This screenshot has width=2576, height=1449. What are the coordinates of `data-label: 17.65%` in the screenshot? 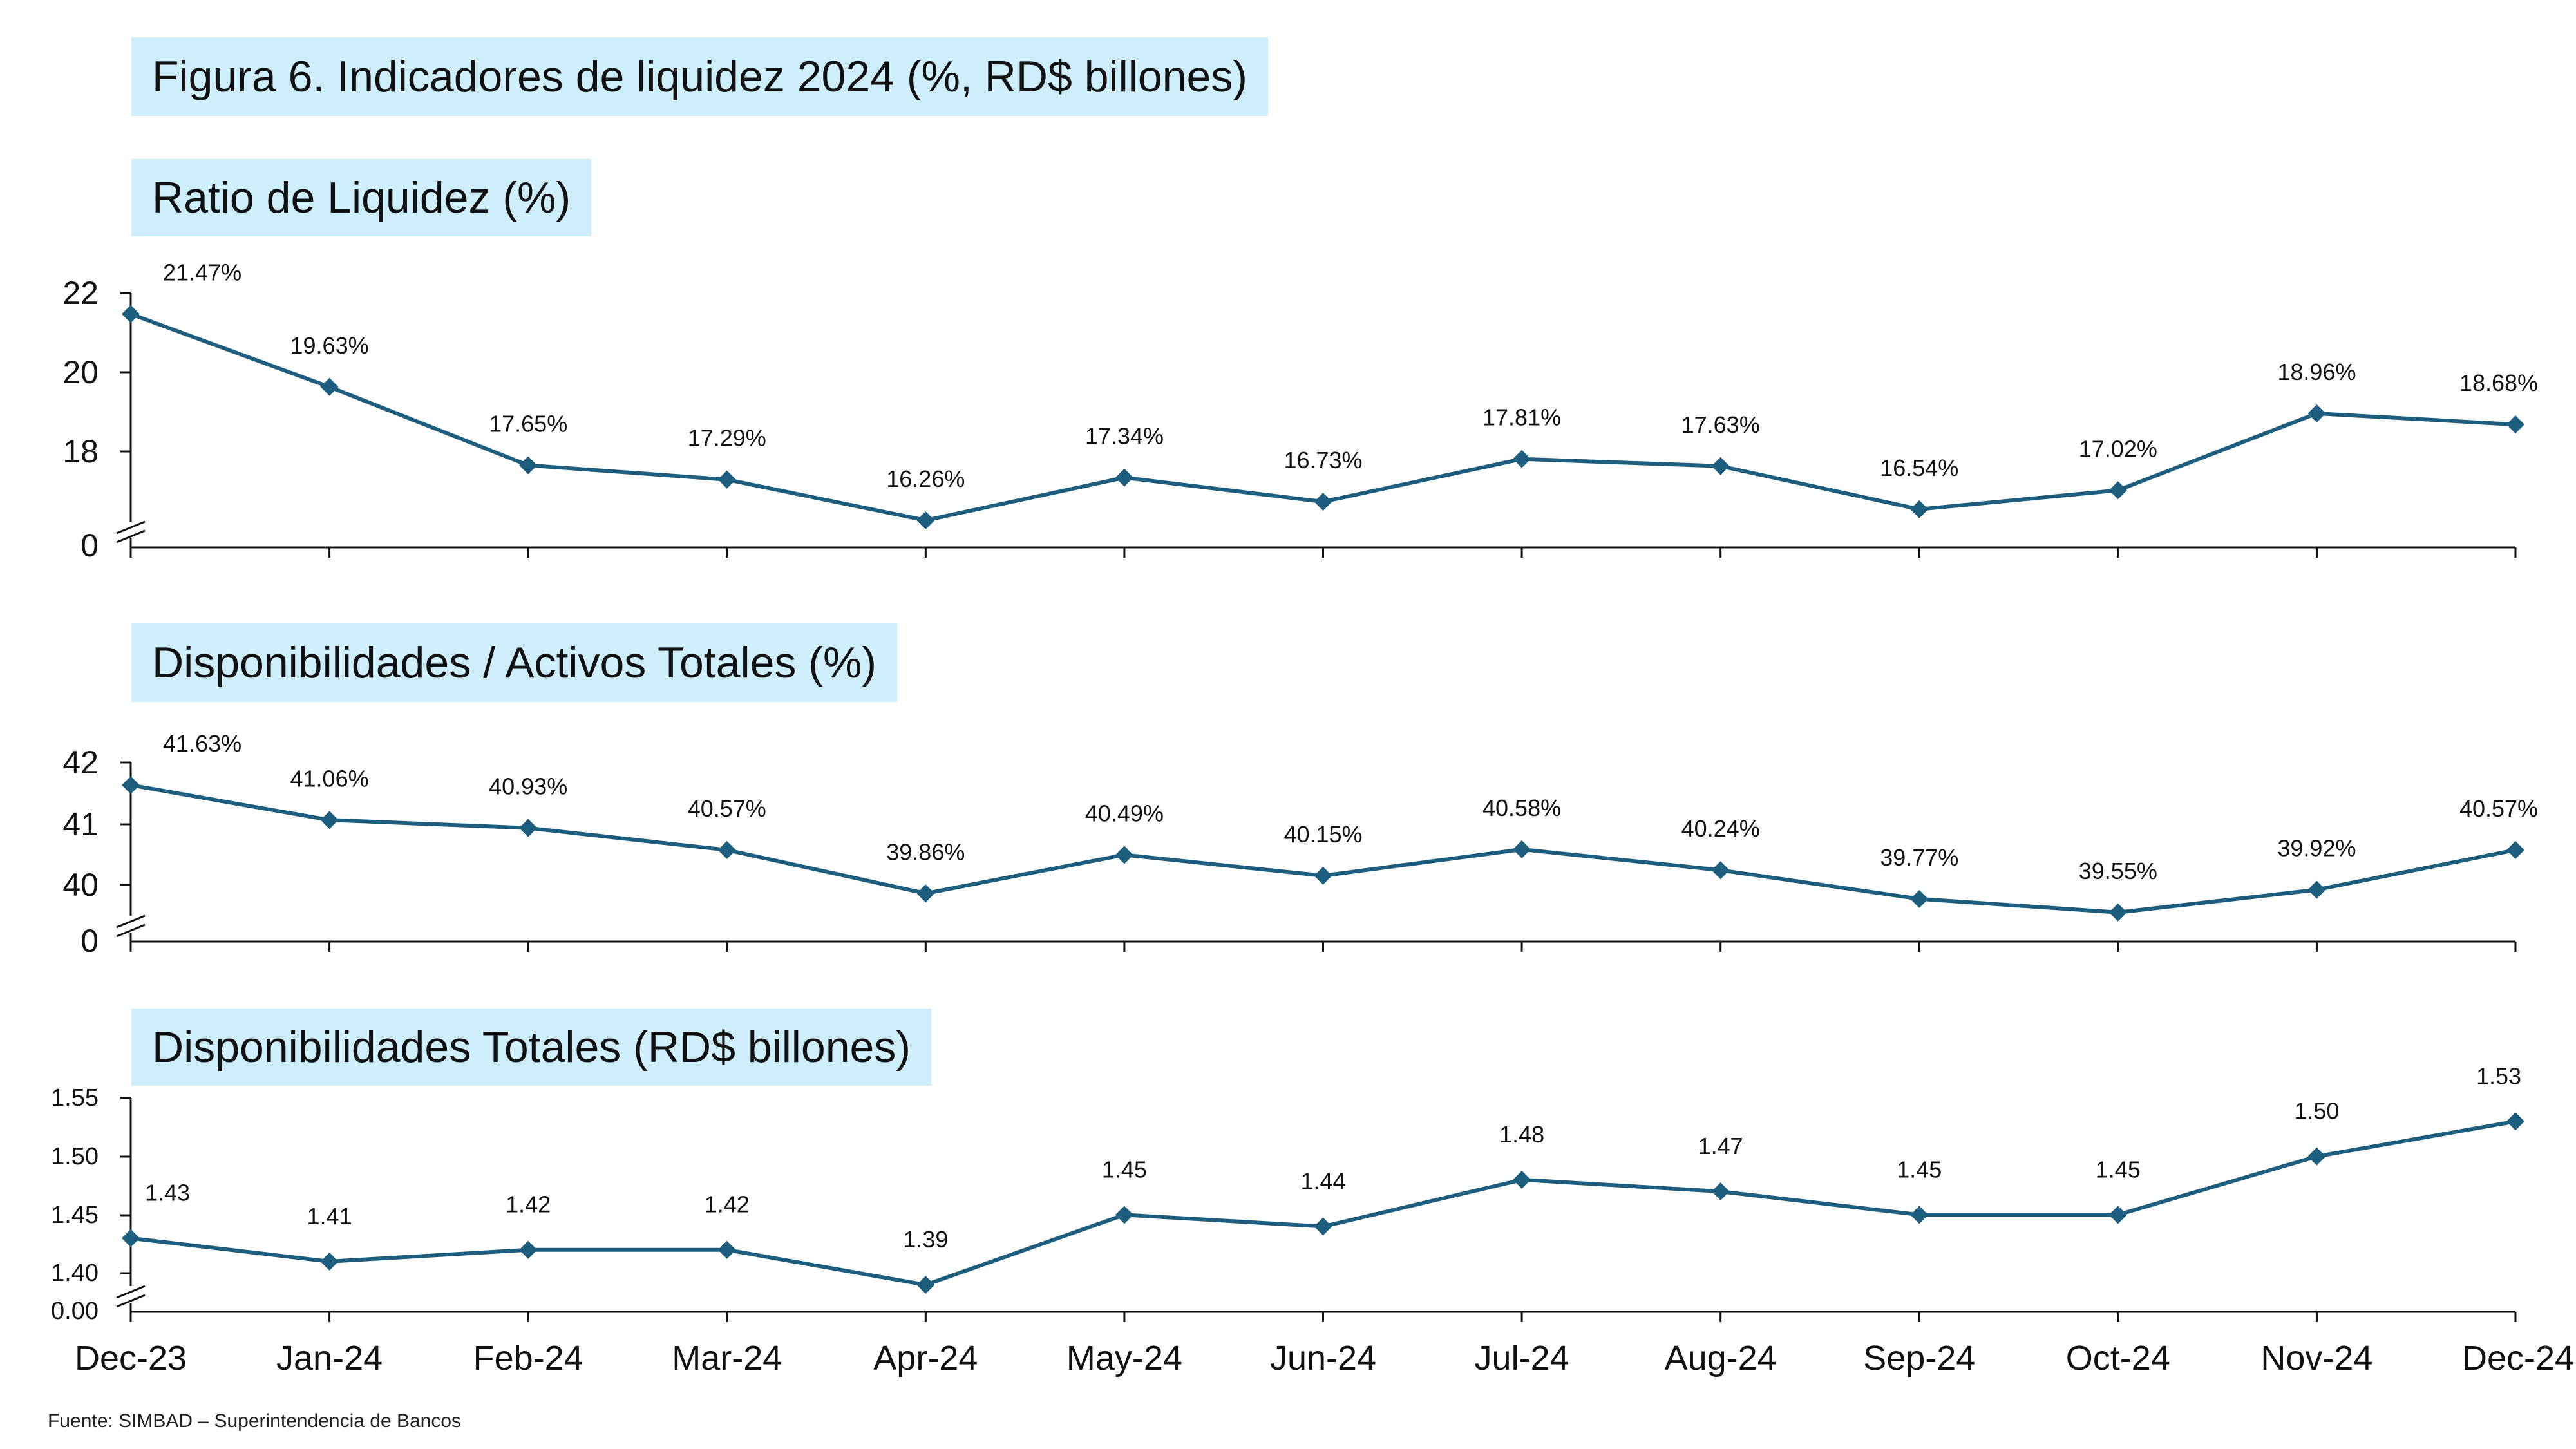 It's located at (528, 424).